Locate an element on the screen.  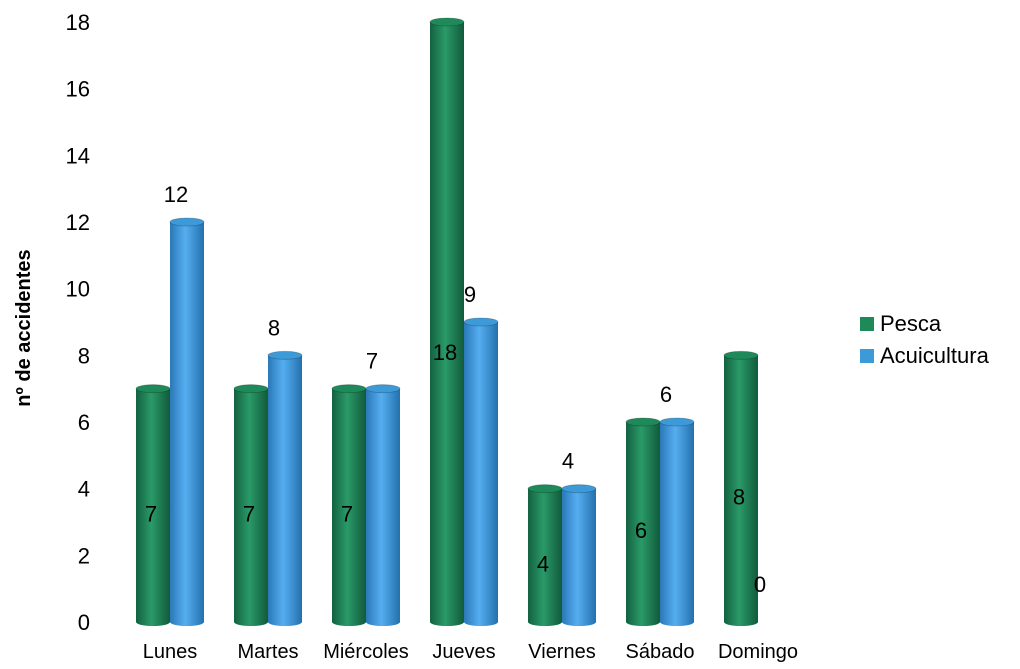
y-tick-label: 4 is located at coordinates (84, 489).